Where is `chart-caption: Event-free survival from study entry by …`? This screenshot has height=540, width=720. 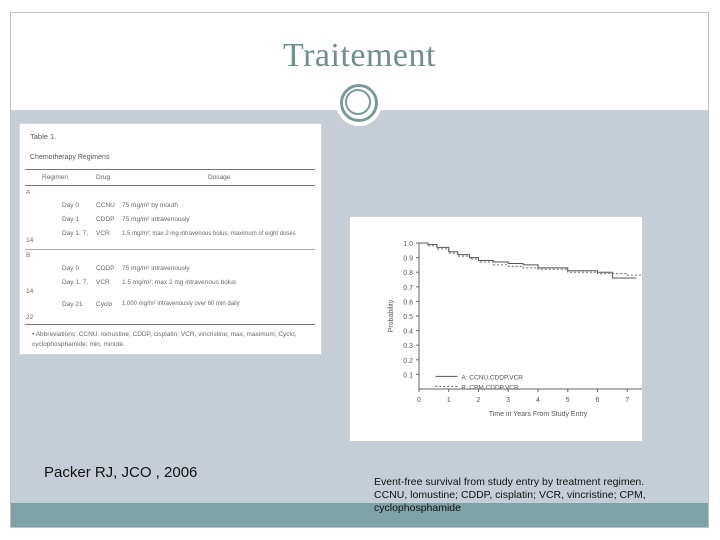
chart-caption: Event-free survival from study entry by … is located at coordinates (510, 495).